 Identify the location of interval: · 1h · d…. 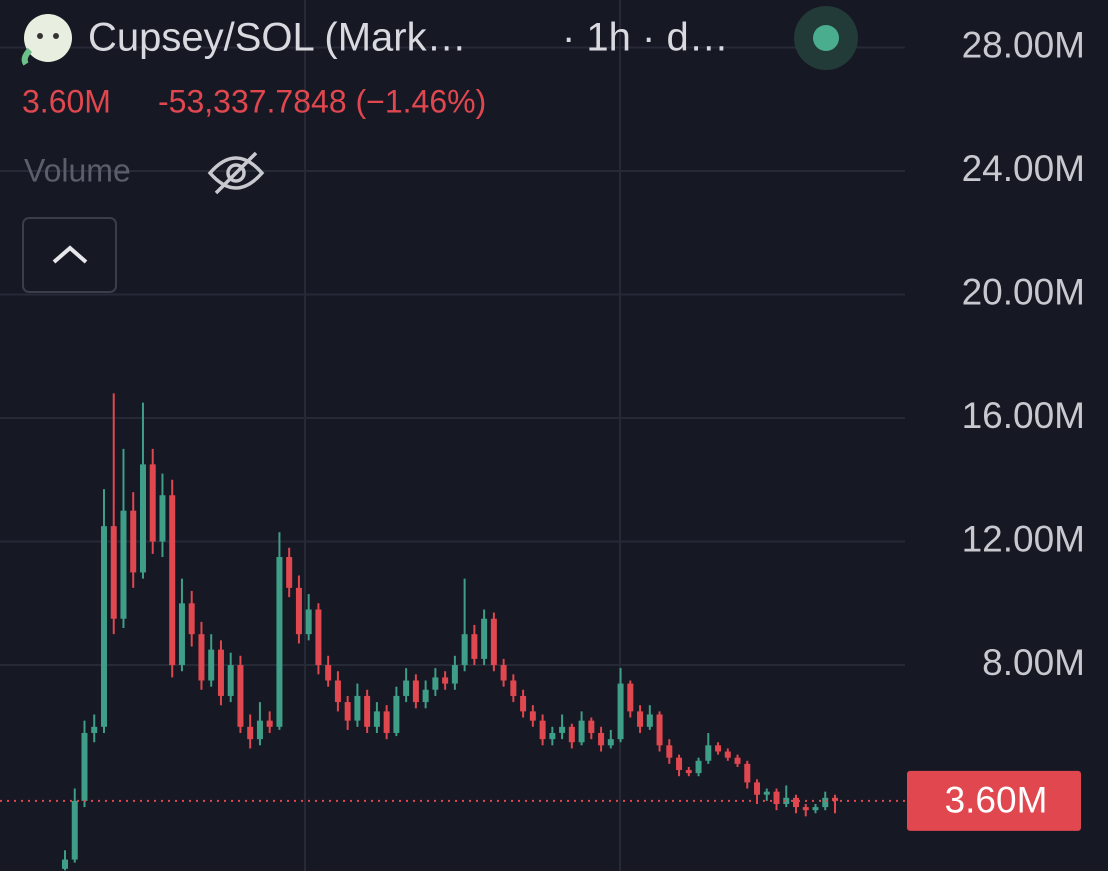
(645, 38).